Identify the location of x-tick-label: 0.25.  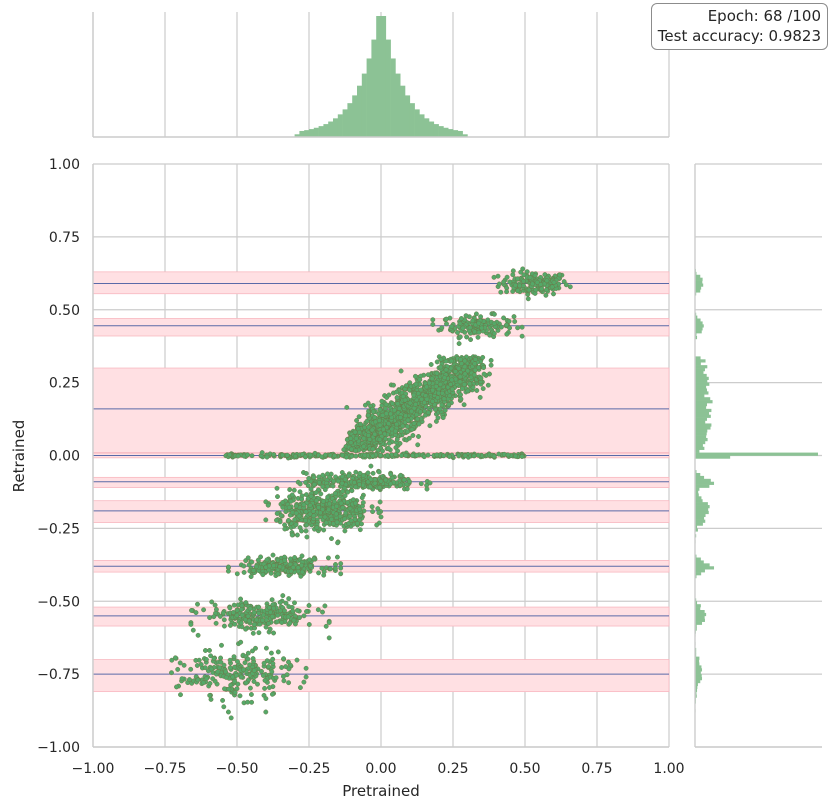
(452, 769).